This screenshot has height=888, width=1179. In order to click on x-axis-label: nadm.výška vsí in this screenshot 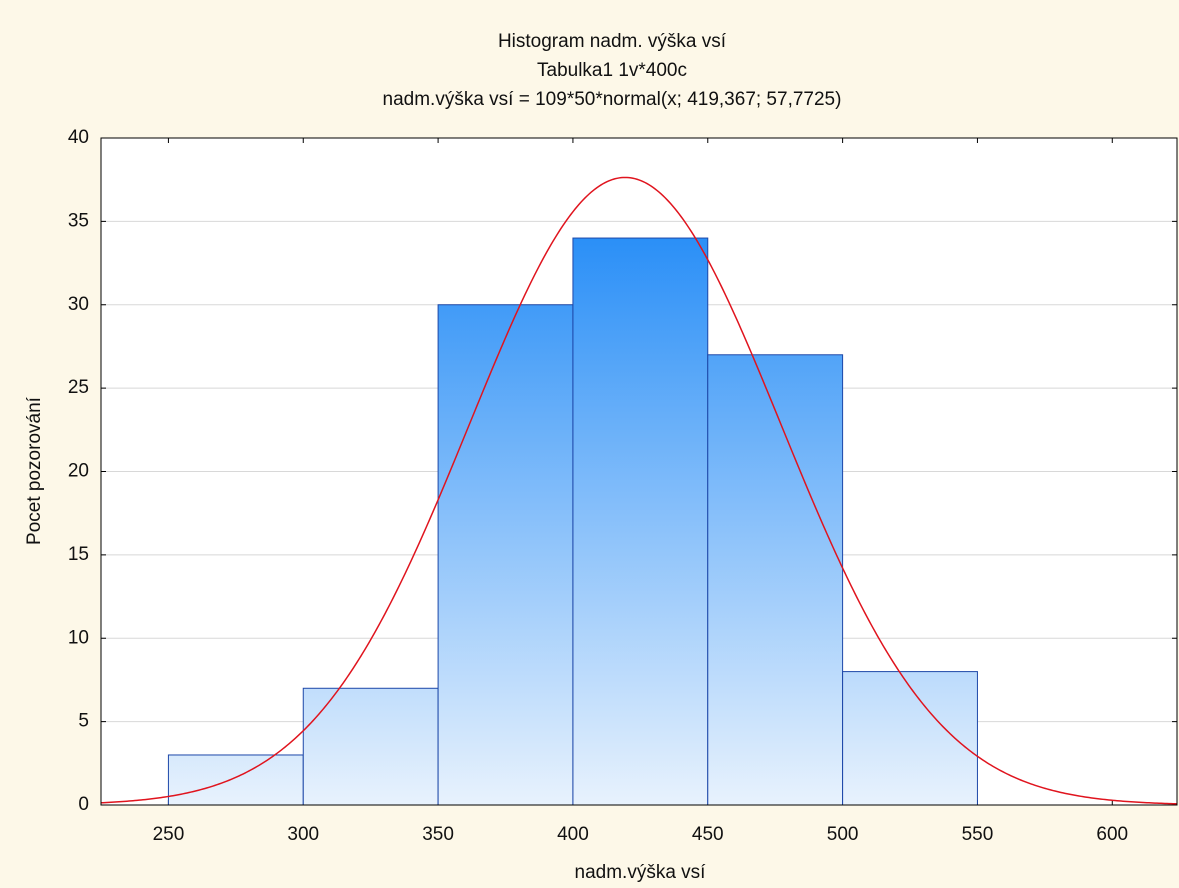, I will do `click(641, 872)`.